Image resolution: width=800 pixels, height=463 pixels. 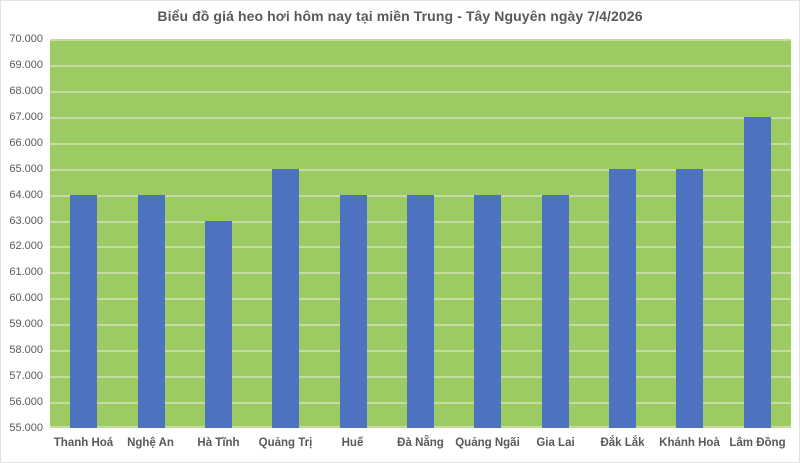 What do you see at coordinates (689, 298) in the screenshot?
I see `bar-khánh-hoà` at bounding box center [689, 298].